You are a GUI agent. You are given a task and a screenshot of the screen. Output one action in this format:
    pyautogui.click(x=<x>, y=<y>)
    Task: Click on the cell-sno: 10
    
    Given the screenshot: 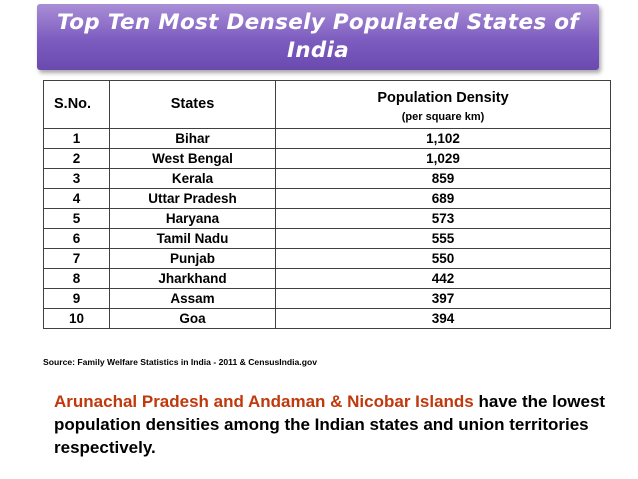 What is the action you would take?
    pyautogui.click(x=76, y=318)
    